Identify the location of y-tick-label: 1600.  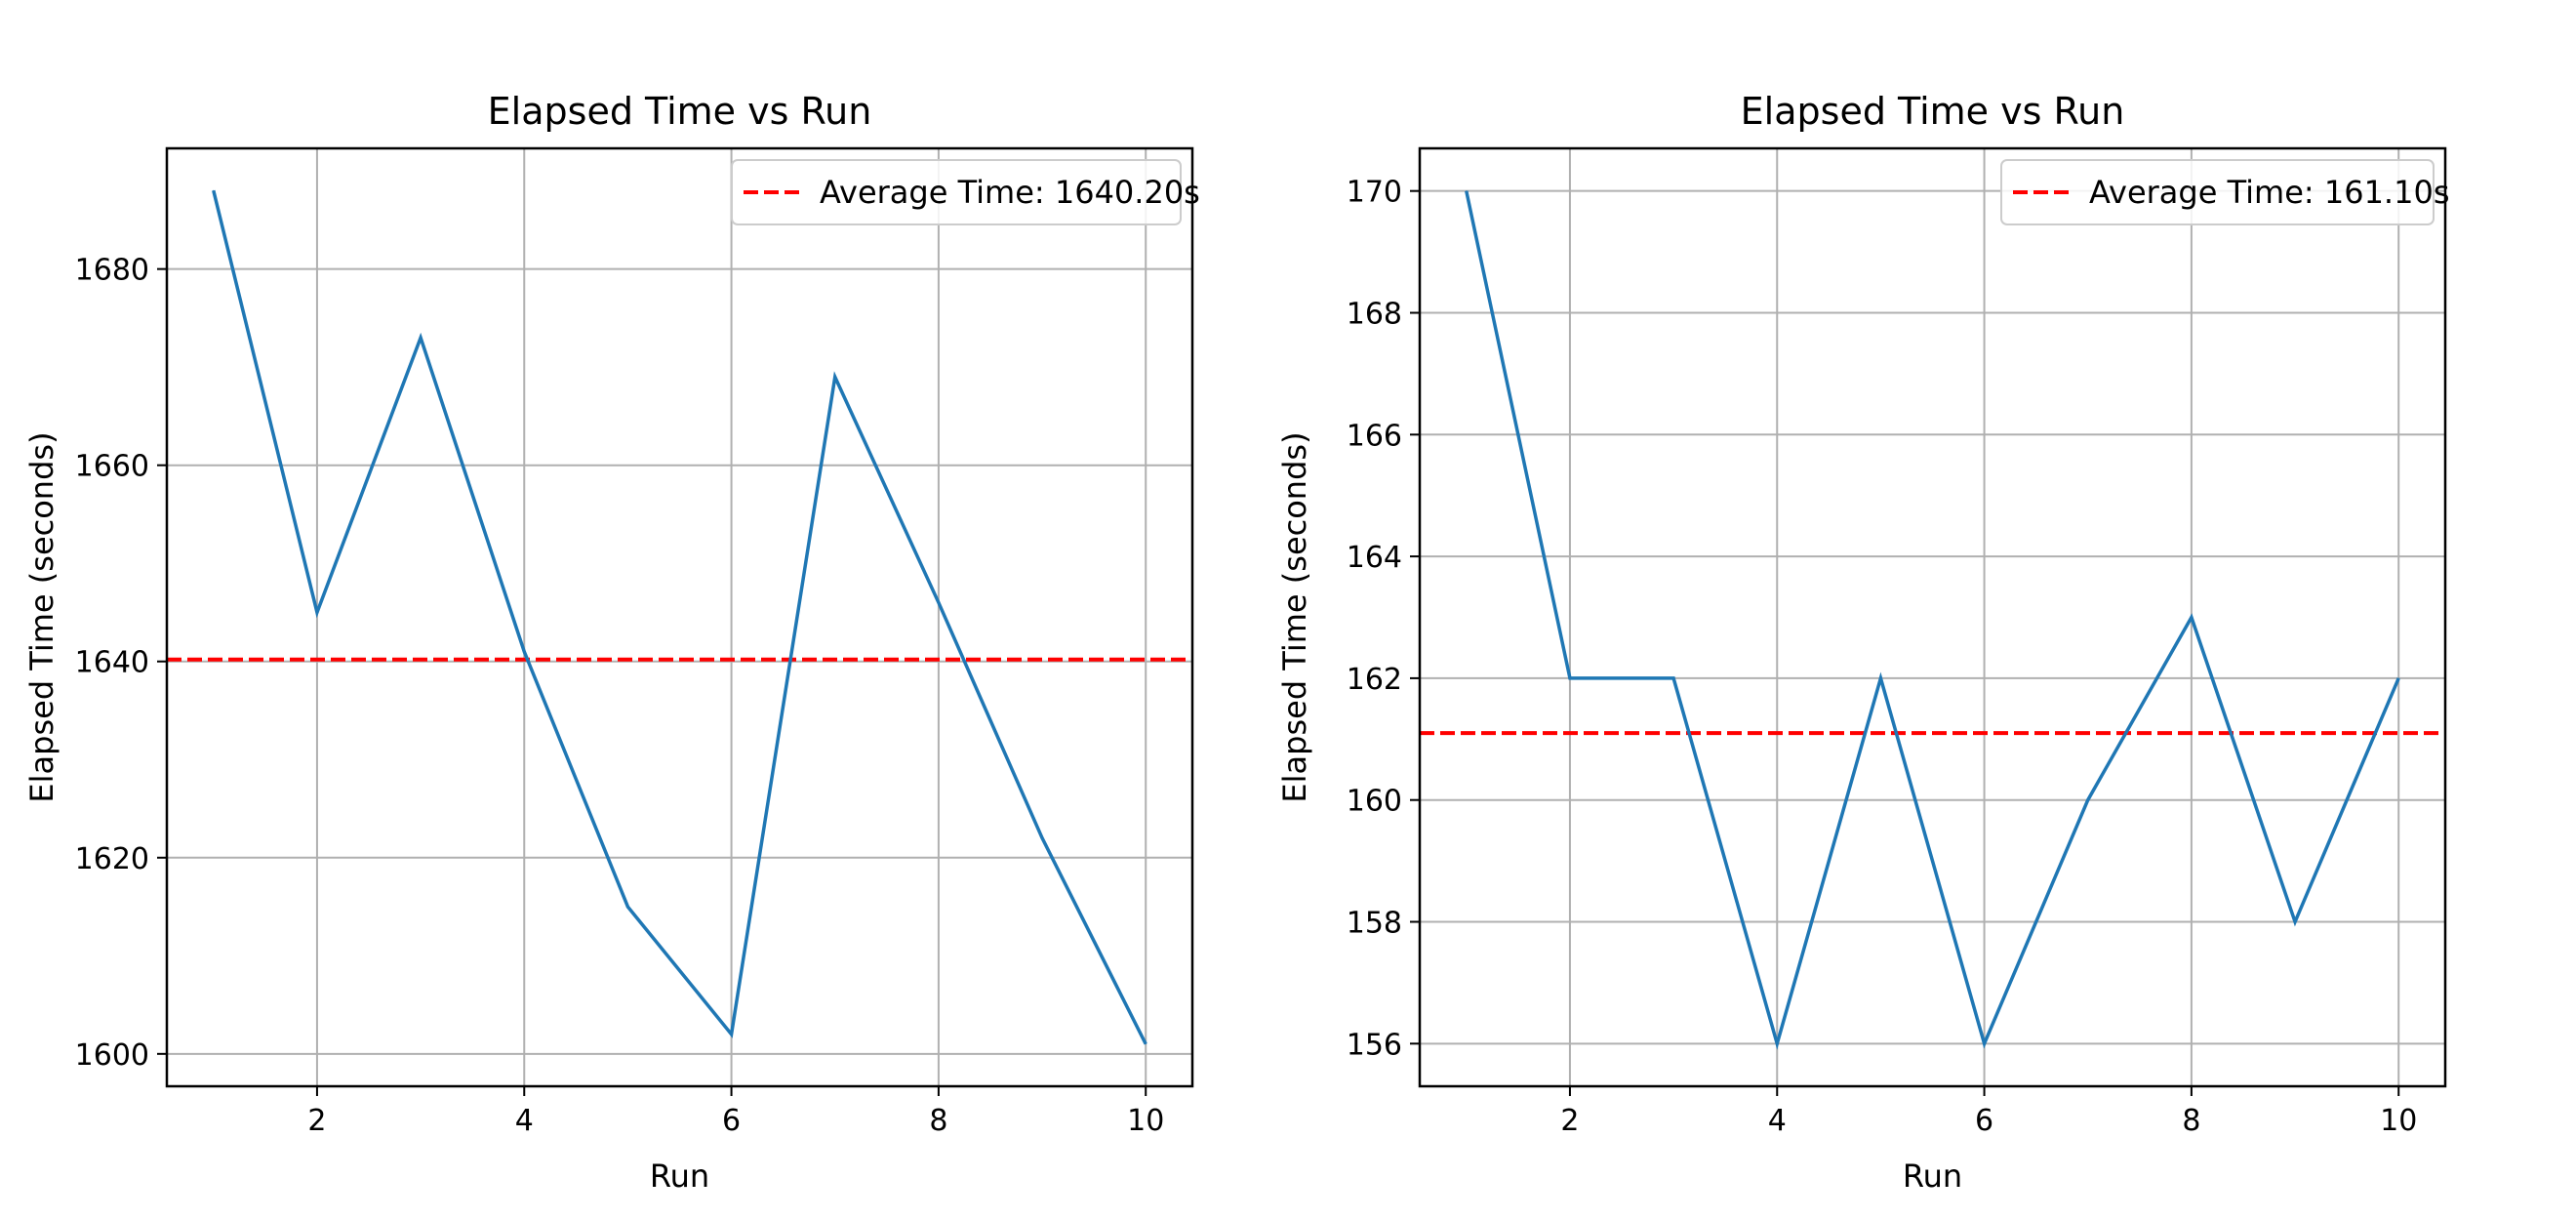
(112, 1055).